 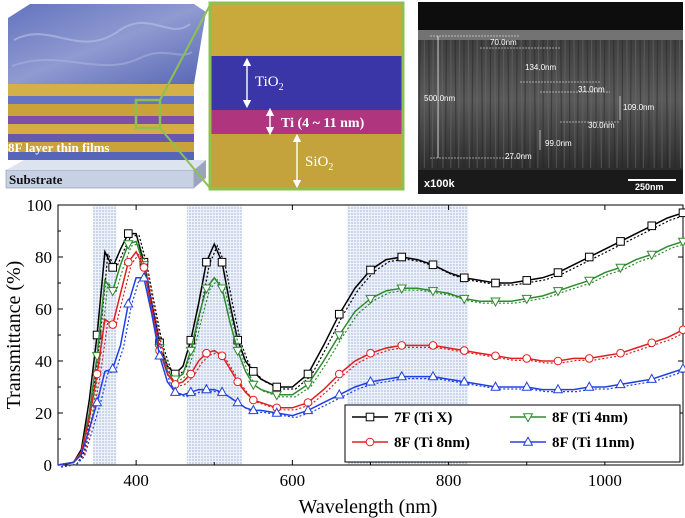 What do you see at coordinates (423, 418) in the screenshot?
I see `legend-label: 7F (Ti X)` at bounding box center [423, 418].